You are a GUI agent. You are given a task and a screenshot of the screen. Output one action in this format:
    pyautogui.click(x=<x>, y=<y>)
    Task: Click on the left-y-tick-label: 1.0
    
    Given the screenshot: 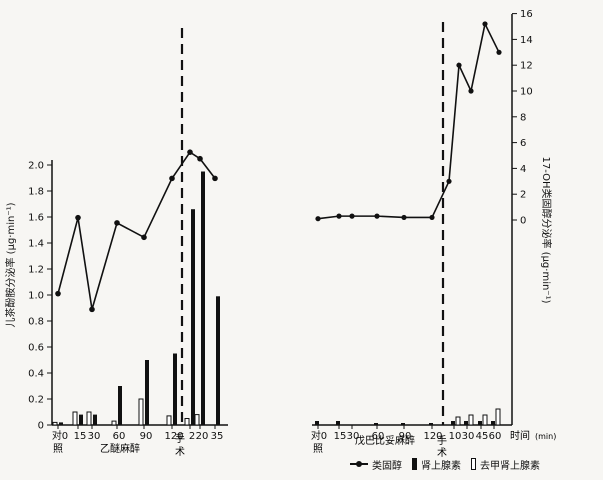 What is the action you would take?
    pyautogui.click(x=36, y=296)
    